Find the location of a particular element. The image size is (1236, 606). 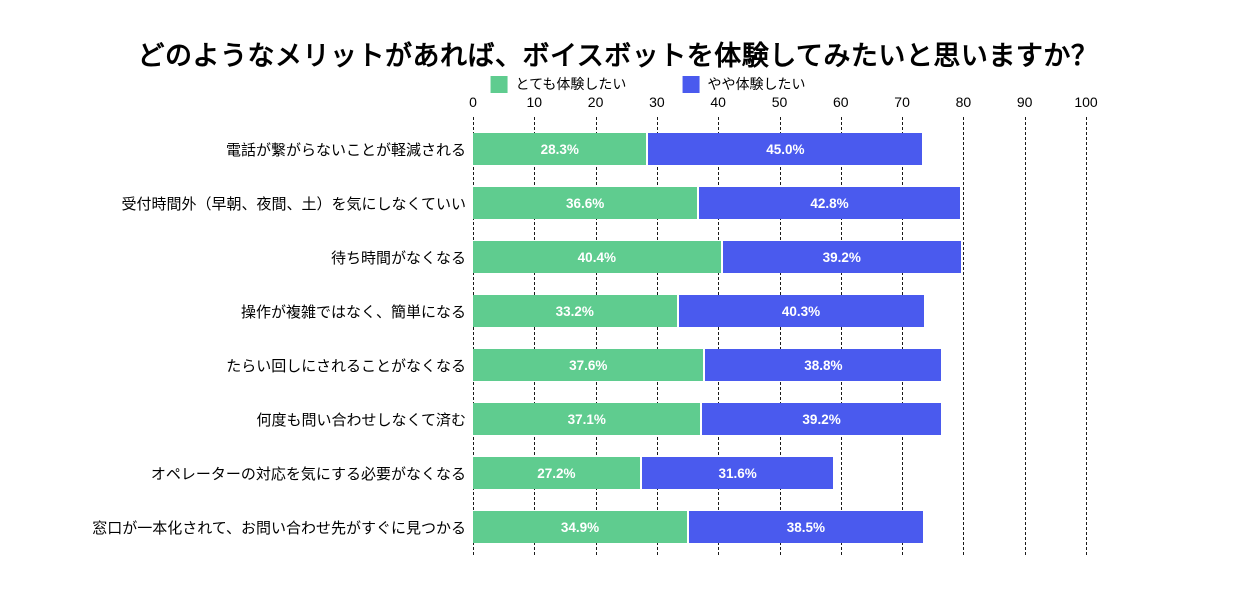

bar-segment-somewhat-interested: 38.5% is located at coordinates (804, 527).